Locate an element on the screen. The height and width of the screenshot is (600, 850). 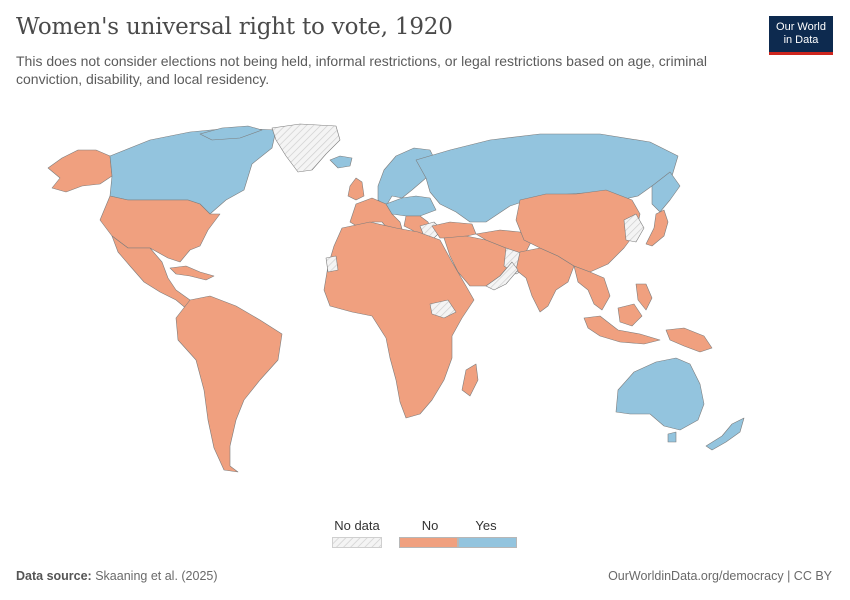
region-africa is located at coordinates (399, 320).